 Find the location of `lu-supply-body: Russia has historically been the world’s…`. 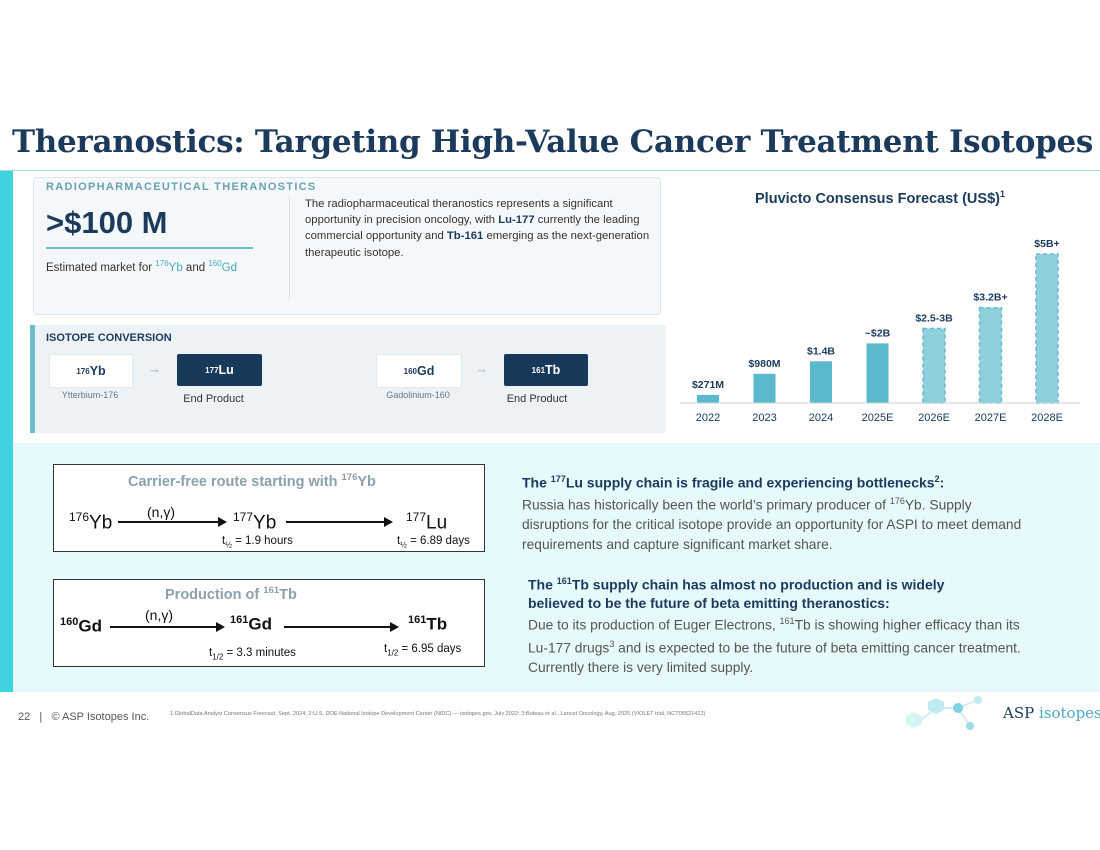

lu-supply-body: Russia has historically been the world’s… is located at coordinates (772, 524).